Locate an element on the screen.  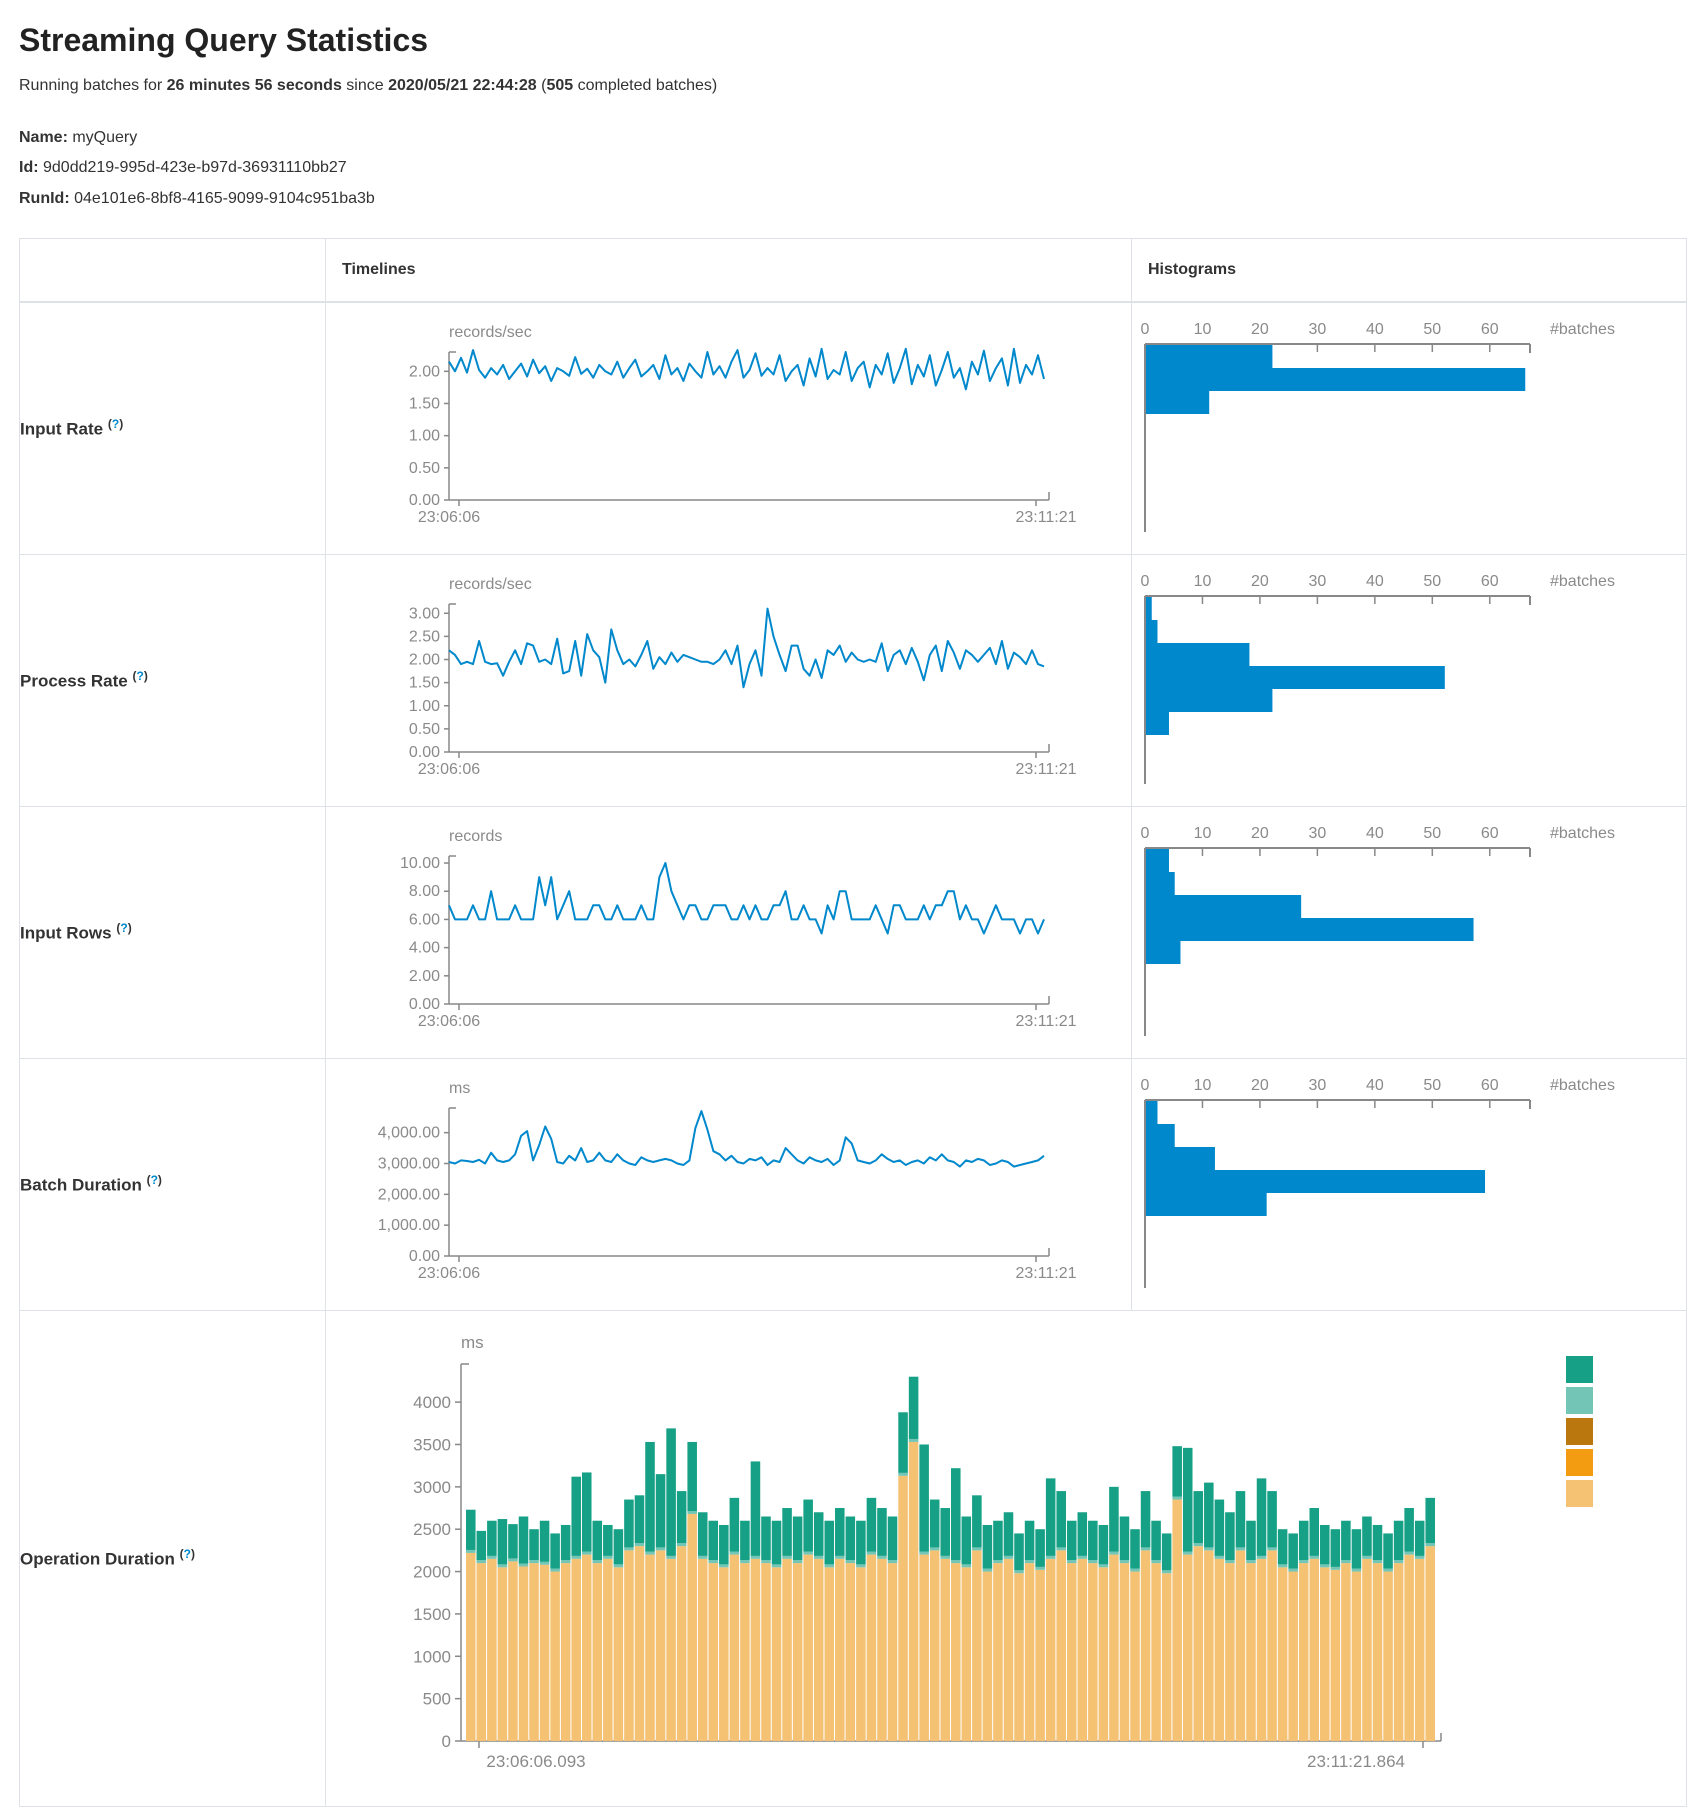
svg-text: 3.00 is located at coordinates (424, 613).